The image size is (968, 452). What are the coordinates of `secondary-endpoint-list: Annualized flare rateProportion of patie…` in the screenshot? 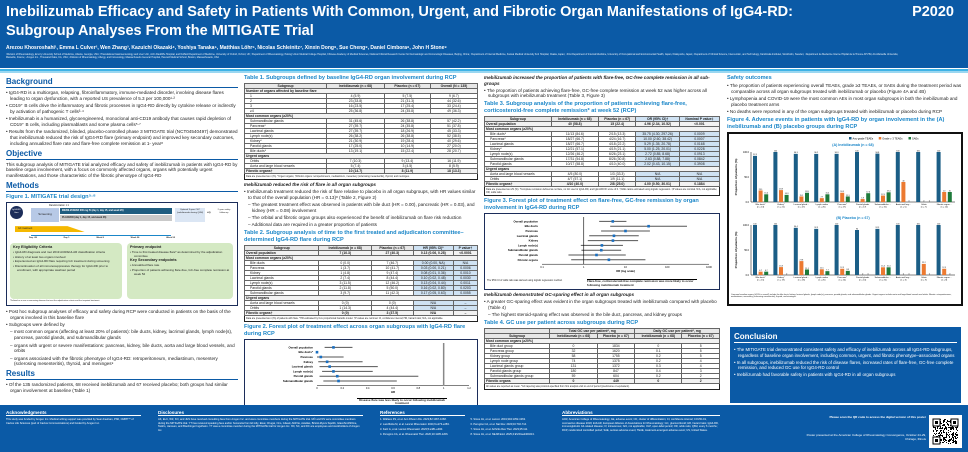 It's located at (180, 269).